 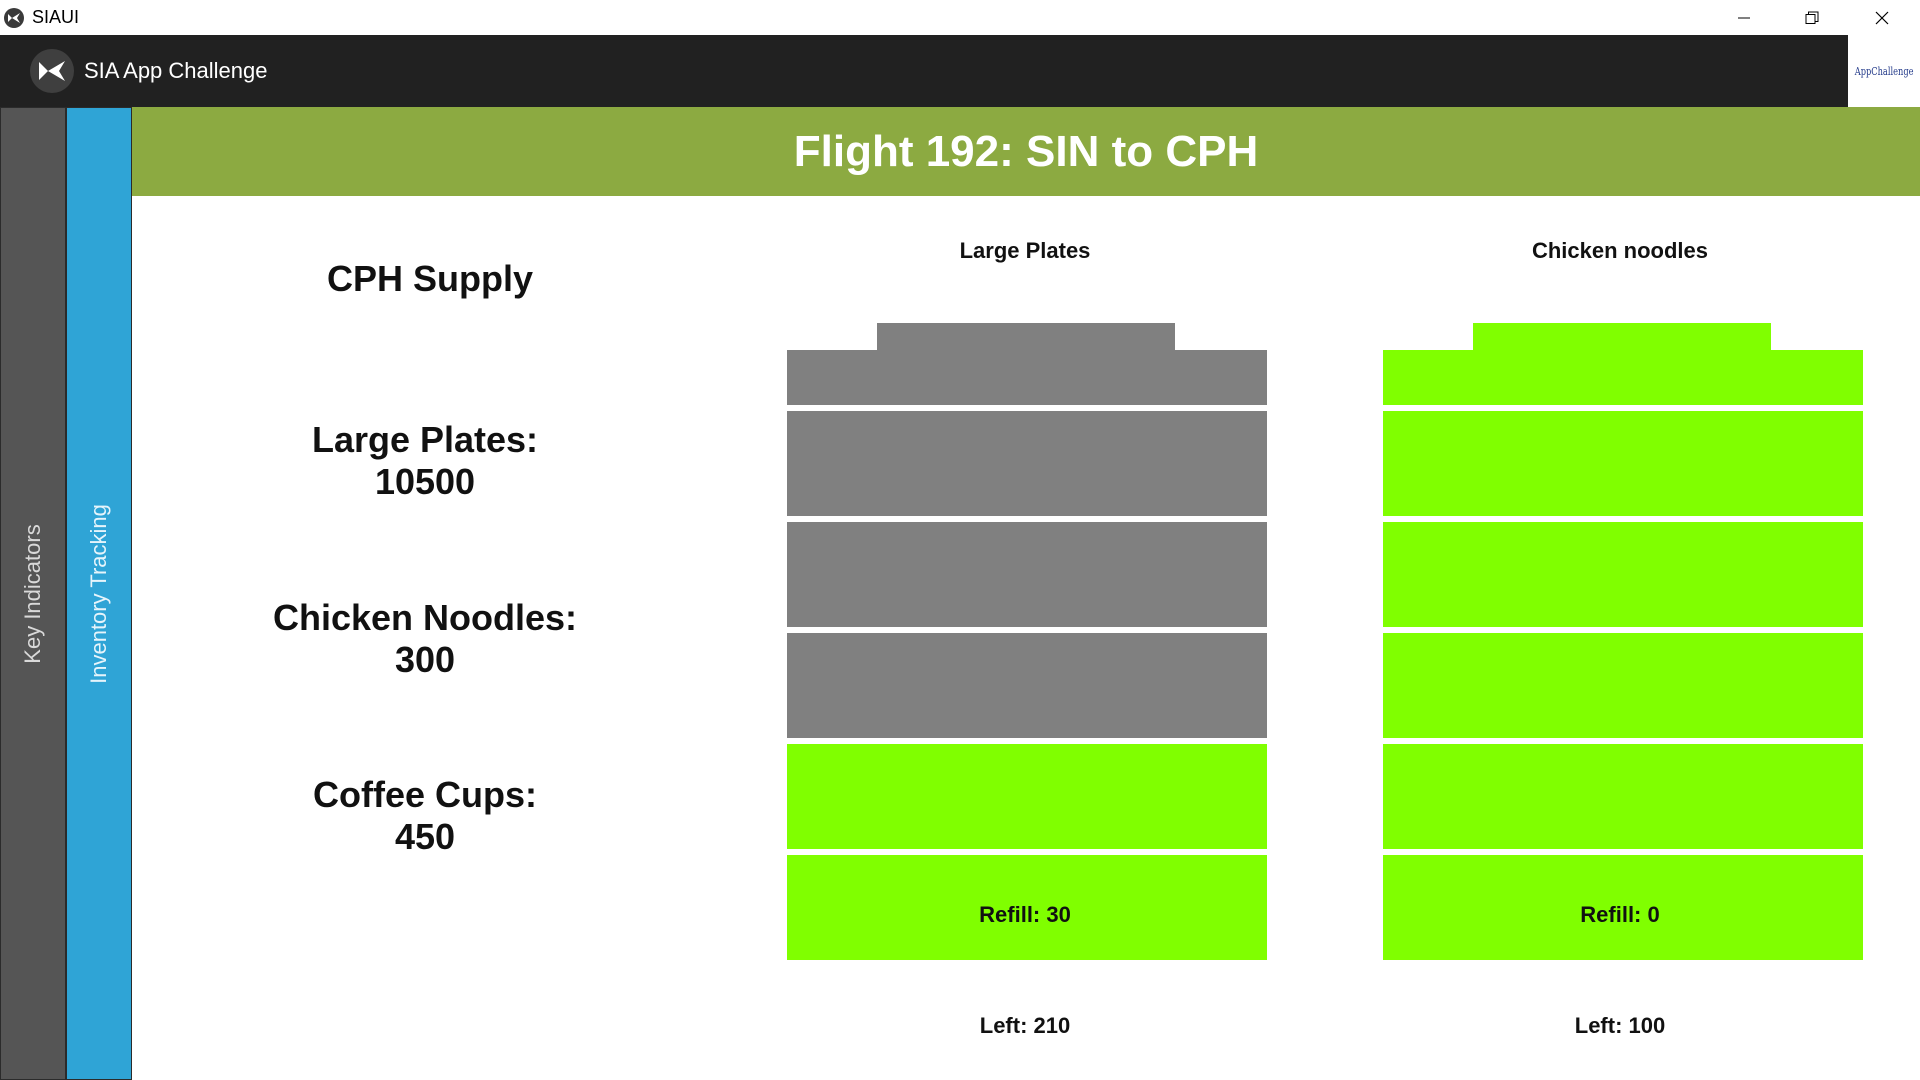 What do you see at coordinates (1025, 914) in the screenshot?
I see `refill-label-large-plates: Refill: 30` at bounding box center [1025, 914].